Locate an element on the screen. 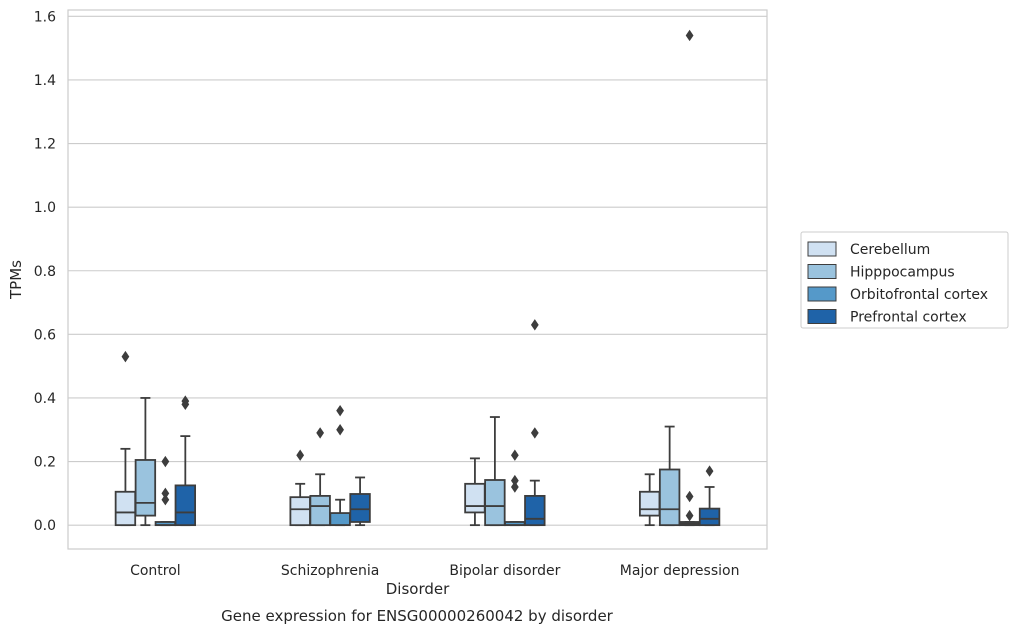 Image resolution: width=1018 pixels, height=635 pixels. y-tick-label: 0.2 is located at coordinates (45, 463).